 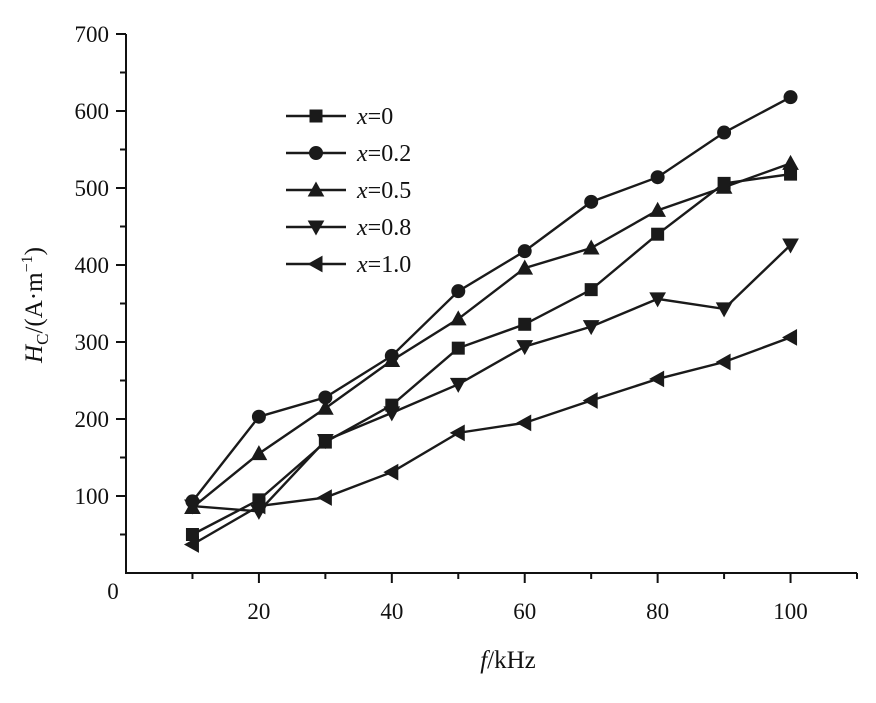 I want to click on x-axis-unit: /kHz, so click(x=511, y=660).